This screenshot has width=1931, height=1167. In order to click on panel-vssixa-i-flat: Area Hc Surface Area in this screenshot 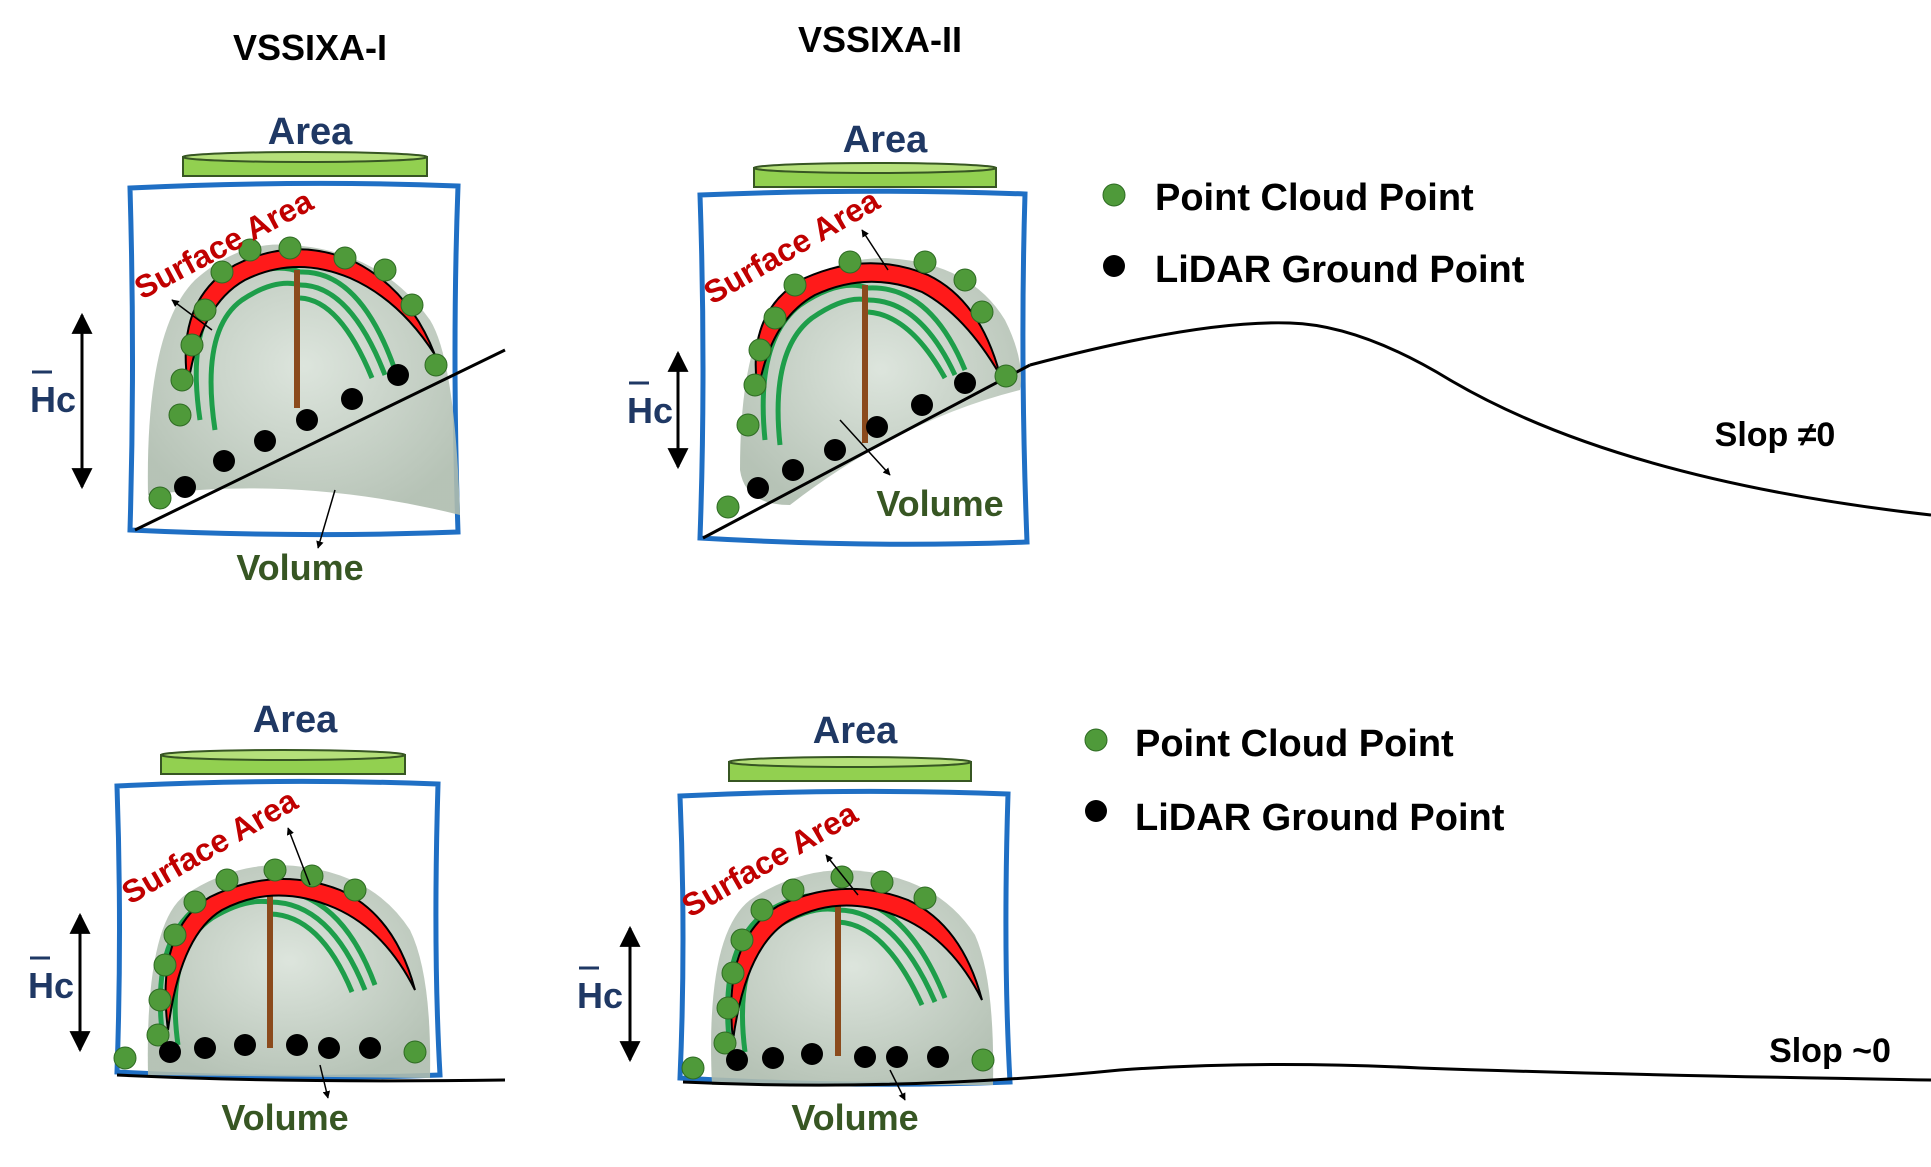, I will do `click(267, 918)`.